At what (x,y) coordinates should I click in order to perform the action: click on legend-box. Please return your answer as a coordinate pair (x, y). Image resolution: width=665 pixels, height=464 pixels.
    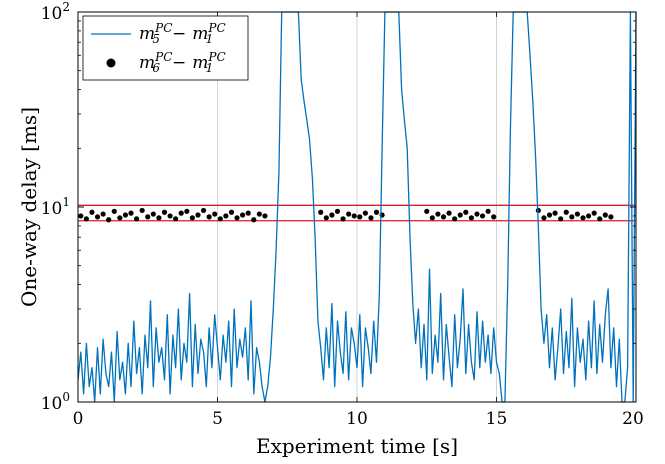
    Looking at the image, I should click on (165, 48).